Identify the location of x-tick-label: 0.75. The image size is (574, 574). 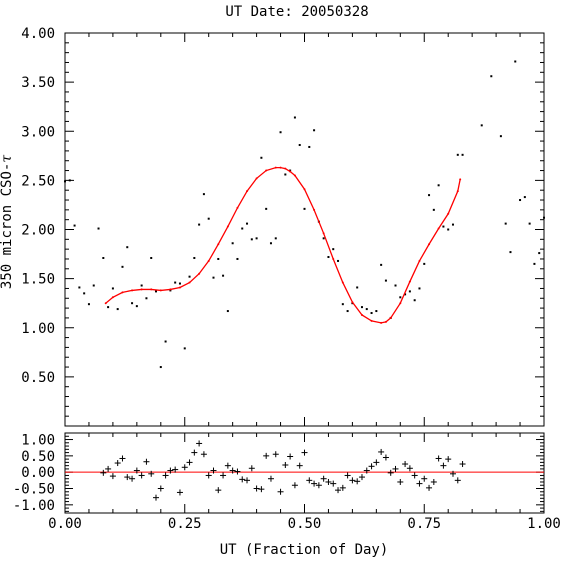
(424, 524).